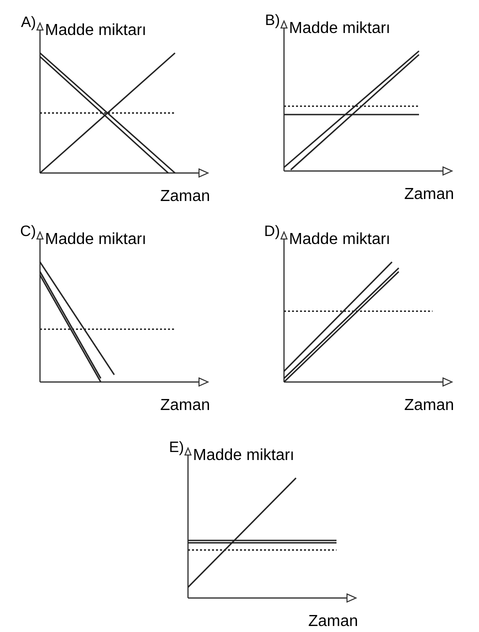  What do you see at coordinates (272, 20) in the screenshot?
I see `chart-title: B)` at bounding box center [272, 20].